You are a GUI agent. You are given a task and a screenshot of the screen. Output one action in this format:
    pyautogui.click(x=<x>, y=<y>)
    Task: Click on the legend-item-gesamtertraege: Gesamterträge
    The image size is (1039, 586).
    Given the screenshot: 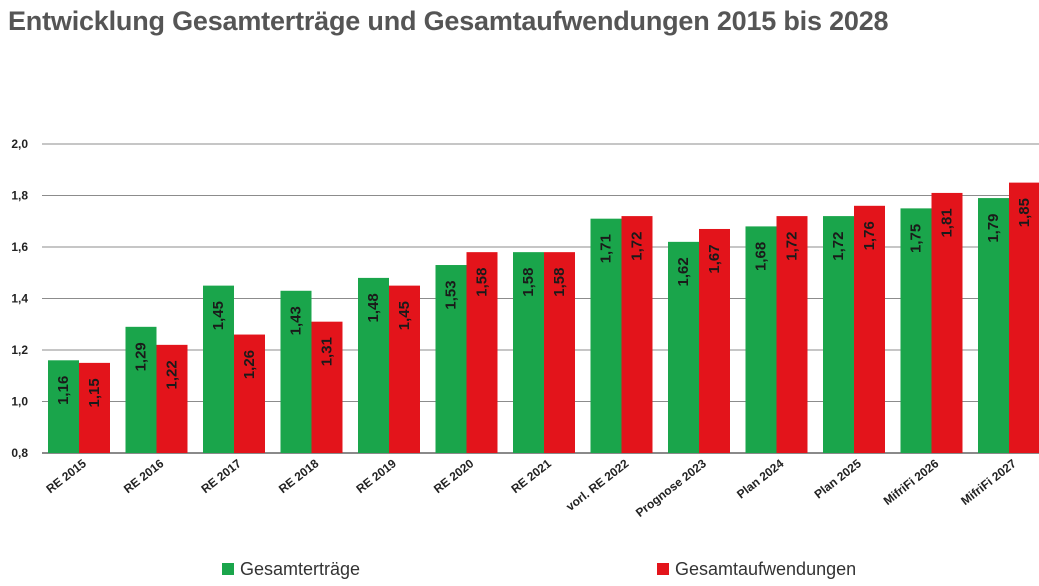 What is the action you would take?
    pyautogui.click(x=291, y=569)
    